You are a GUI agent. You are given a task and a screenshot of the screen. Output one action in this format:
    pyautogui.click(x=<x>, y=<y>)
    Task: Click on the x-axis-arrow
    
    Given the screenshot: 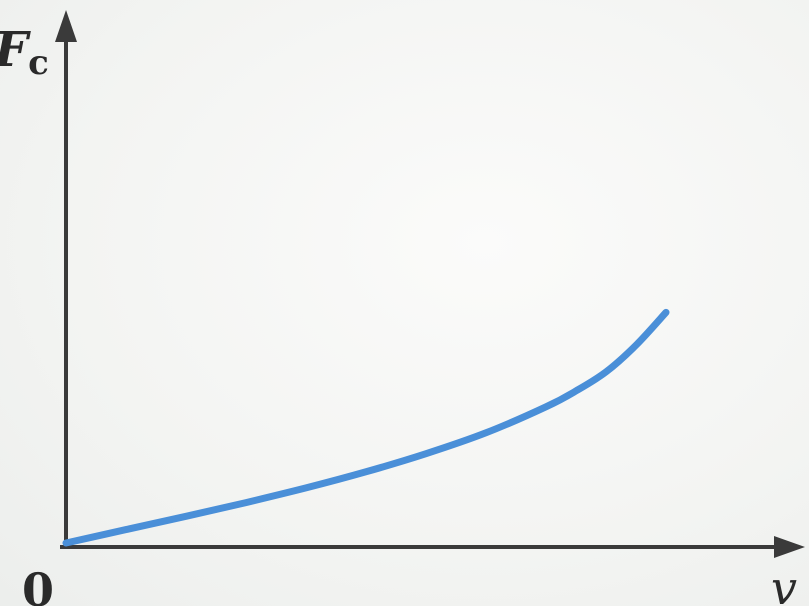 What is the action you would take?
    pyautogui.click(x=789, y=547)
    